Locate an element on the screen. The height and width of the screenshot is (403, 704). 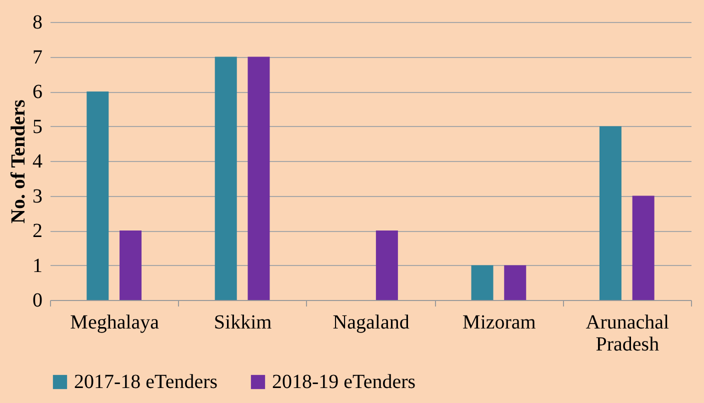
y-tick-label: 5 is located at coordinates (37, 127).